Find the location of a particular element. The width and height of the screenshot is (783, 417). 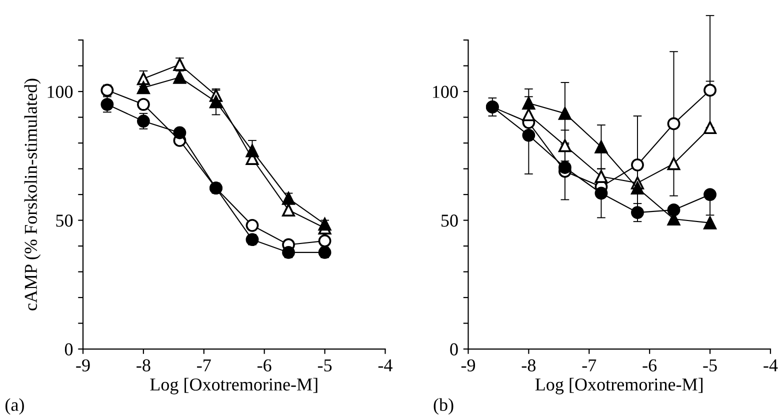

y-axis-title: cAMP (% Forskolin-stimulated) is located at coordinates (32, 194).